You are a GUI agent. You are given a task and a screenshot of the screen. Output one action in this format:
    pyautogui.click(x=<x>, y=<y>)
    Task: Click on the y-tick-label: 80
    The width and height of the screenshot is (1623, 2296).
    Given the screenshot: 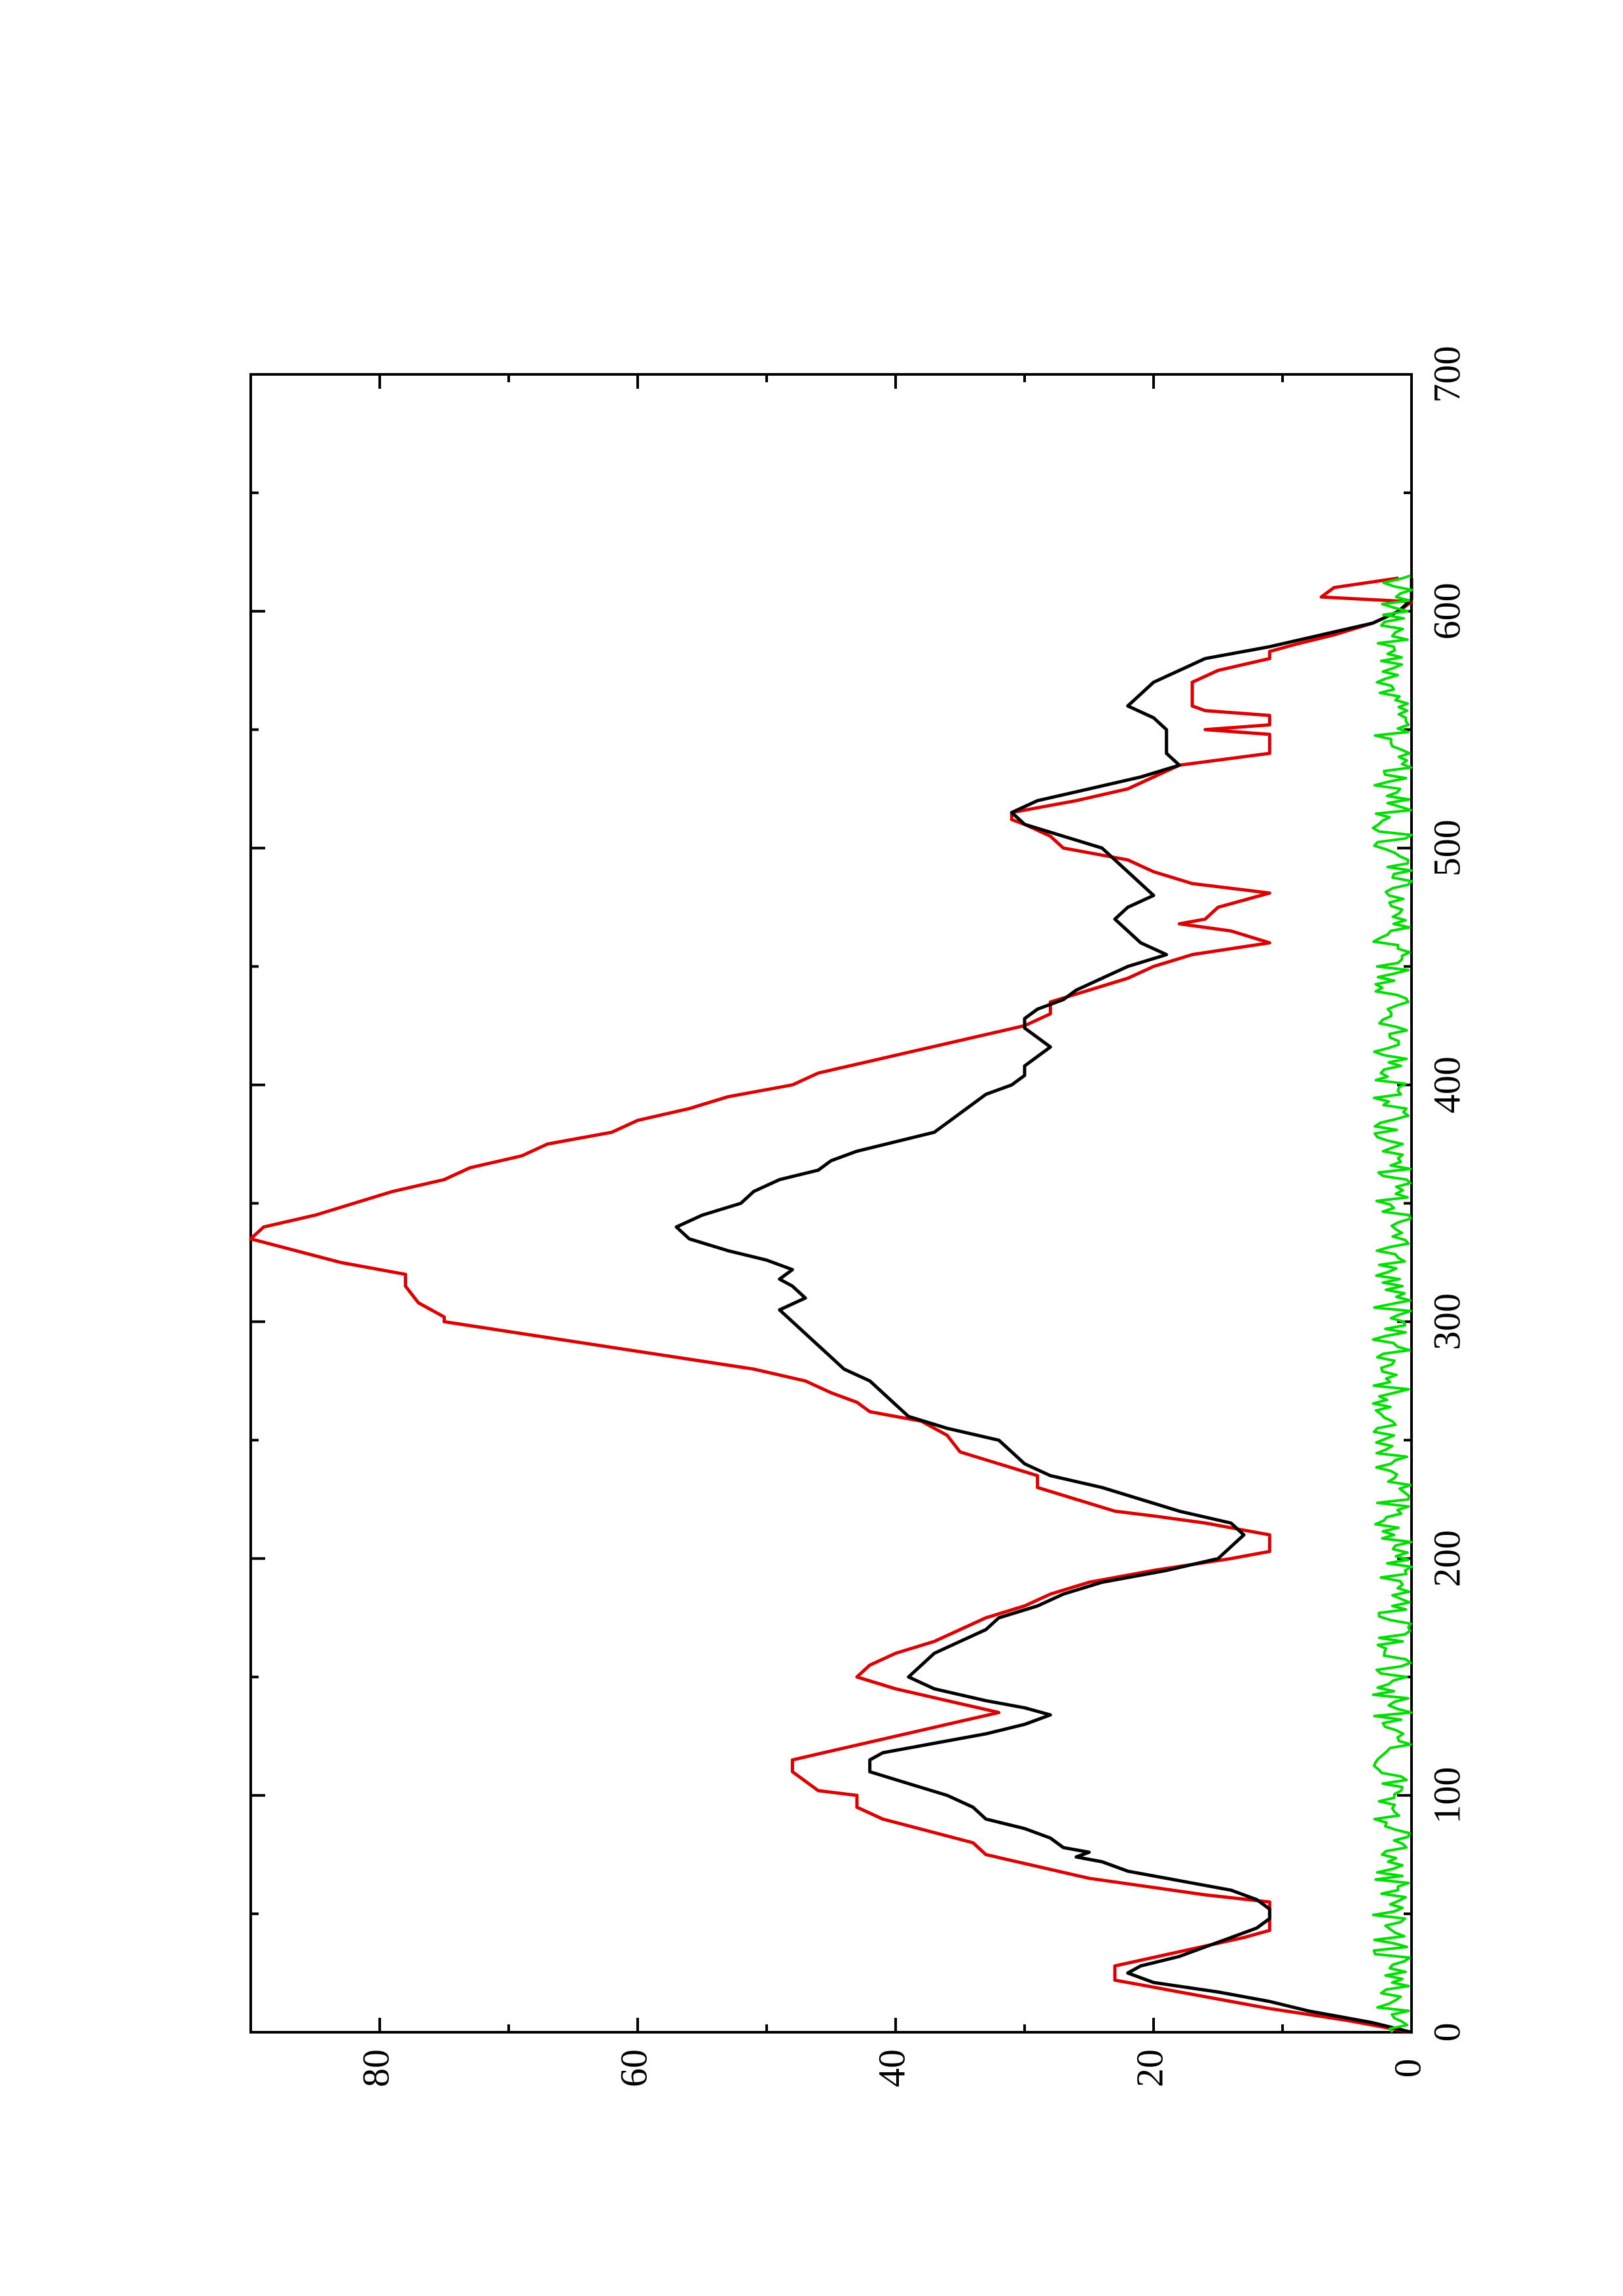 What is the action you would take?
    pyautogui.click(x=375, y=2068)
    